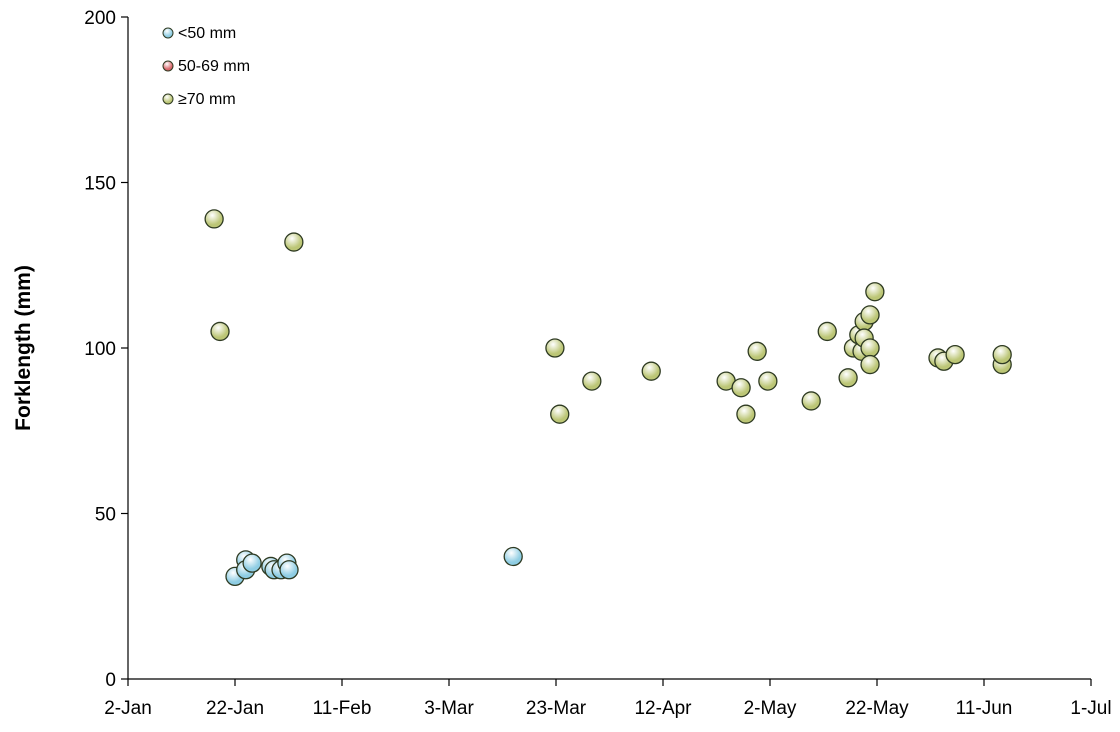 This screenshot has height=732, width=1120. What do you see at coordinates (110, 680) in the screenshot?
I see `y-tick-label: 0` at bounding box center [110, 680].